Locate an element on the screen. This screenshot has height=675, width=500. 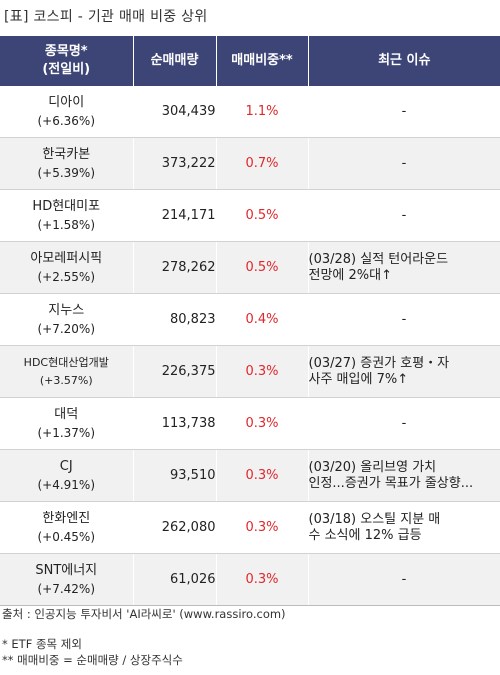
trading-ratio: 1.1% is located at coordinates (262, 112).